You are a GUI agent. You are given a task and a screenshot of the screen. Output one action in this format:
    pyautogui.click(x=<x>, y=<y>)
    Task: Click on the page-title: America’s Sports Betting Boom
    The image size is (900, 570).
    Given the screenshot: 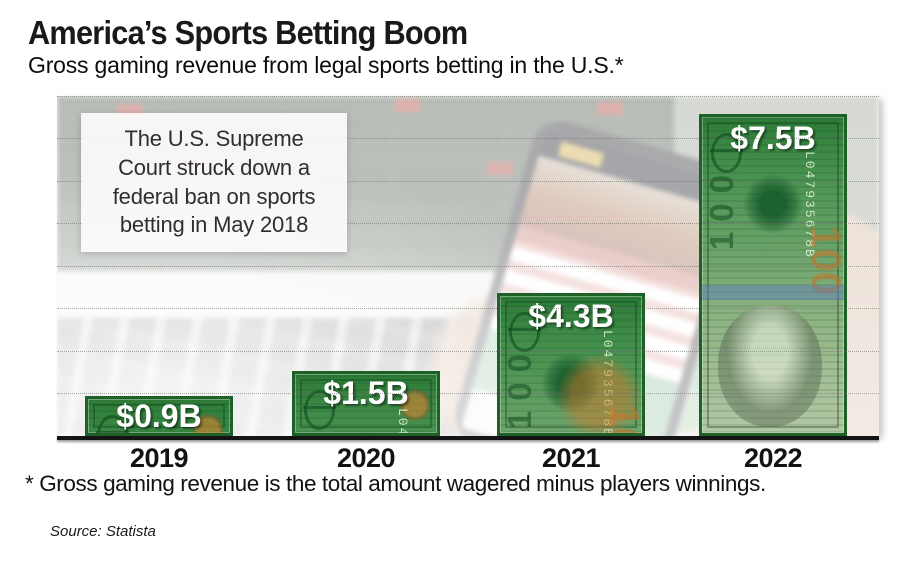 What is the action you would take?
    pyautogui.click(x=248, y=32)
    